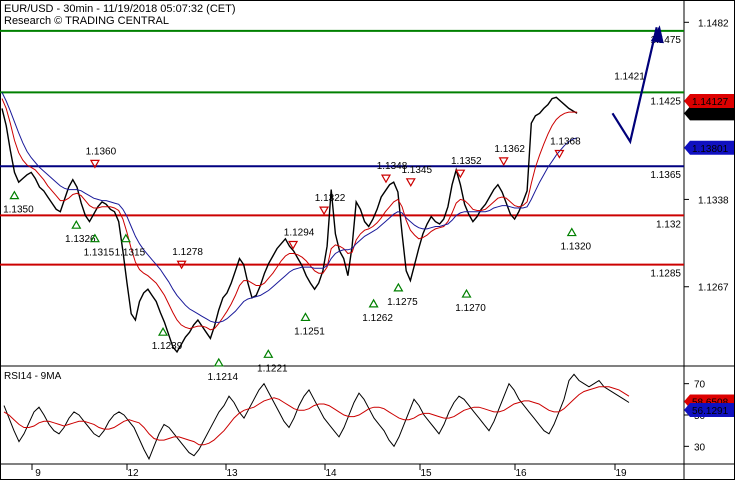  What do you see at coordinates (232, 473) in the screenshot?
I see `x-tick-label: 13` at bounding box center [232, 473].